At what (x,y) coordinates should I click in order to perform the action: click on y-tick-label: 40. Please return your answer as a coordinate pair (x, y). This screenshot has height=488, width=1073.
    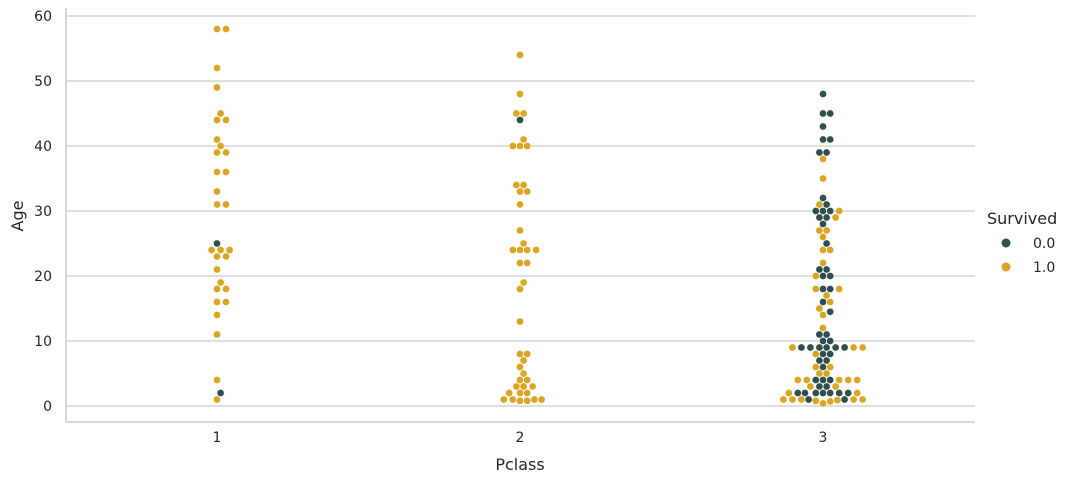
    Looking at the image, I should click on (43, 147).